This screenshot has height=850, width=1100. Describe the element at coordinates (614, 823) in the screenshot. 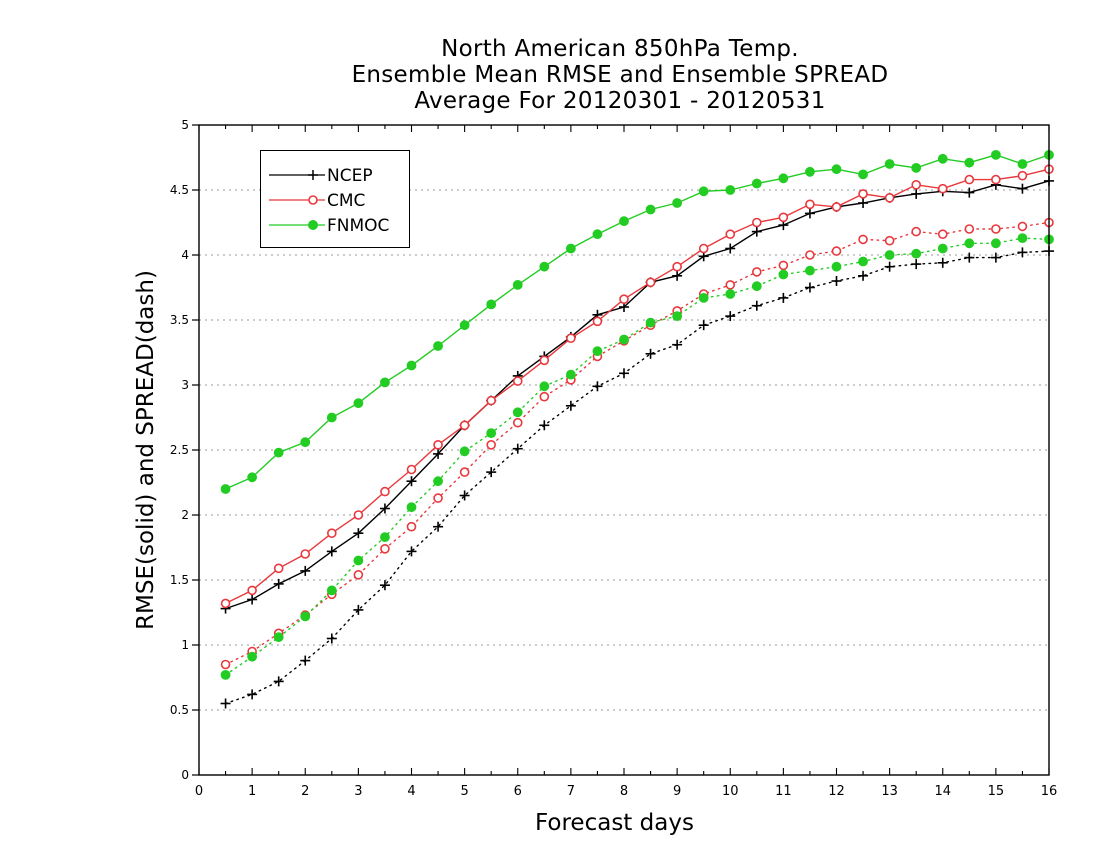

I see `x-axis-label: Forecast days` at that location.